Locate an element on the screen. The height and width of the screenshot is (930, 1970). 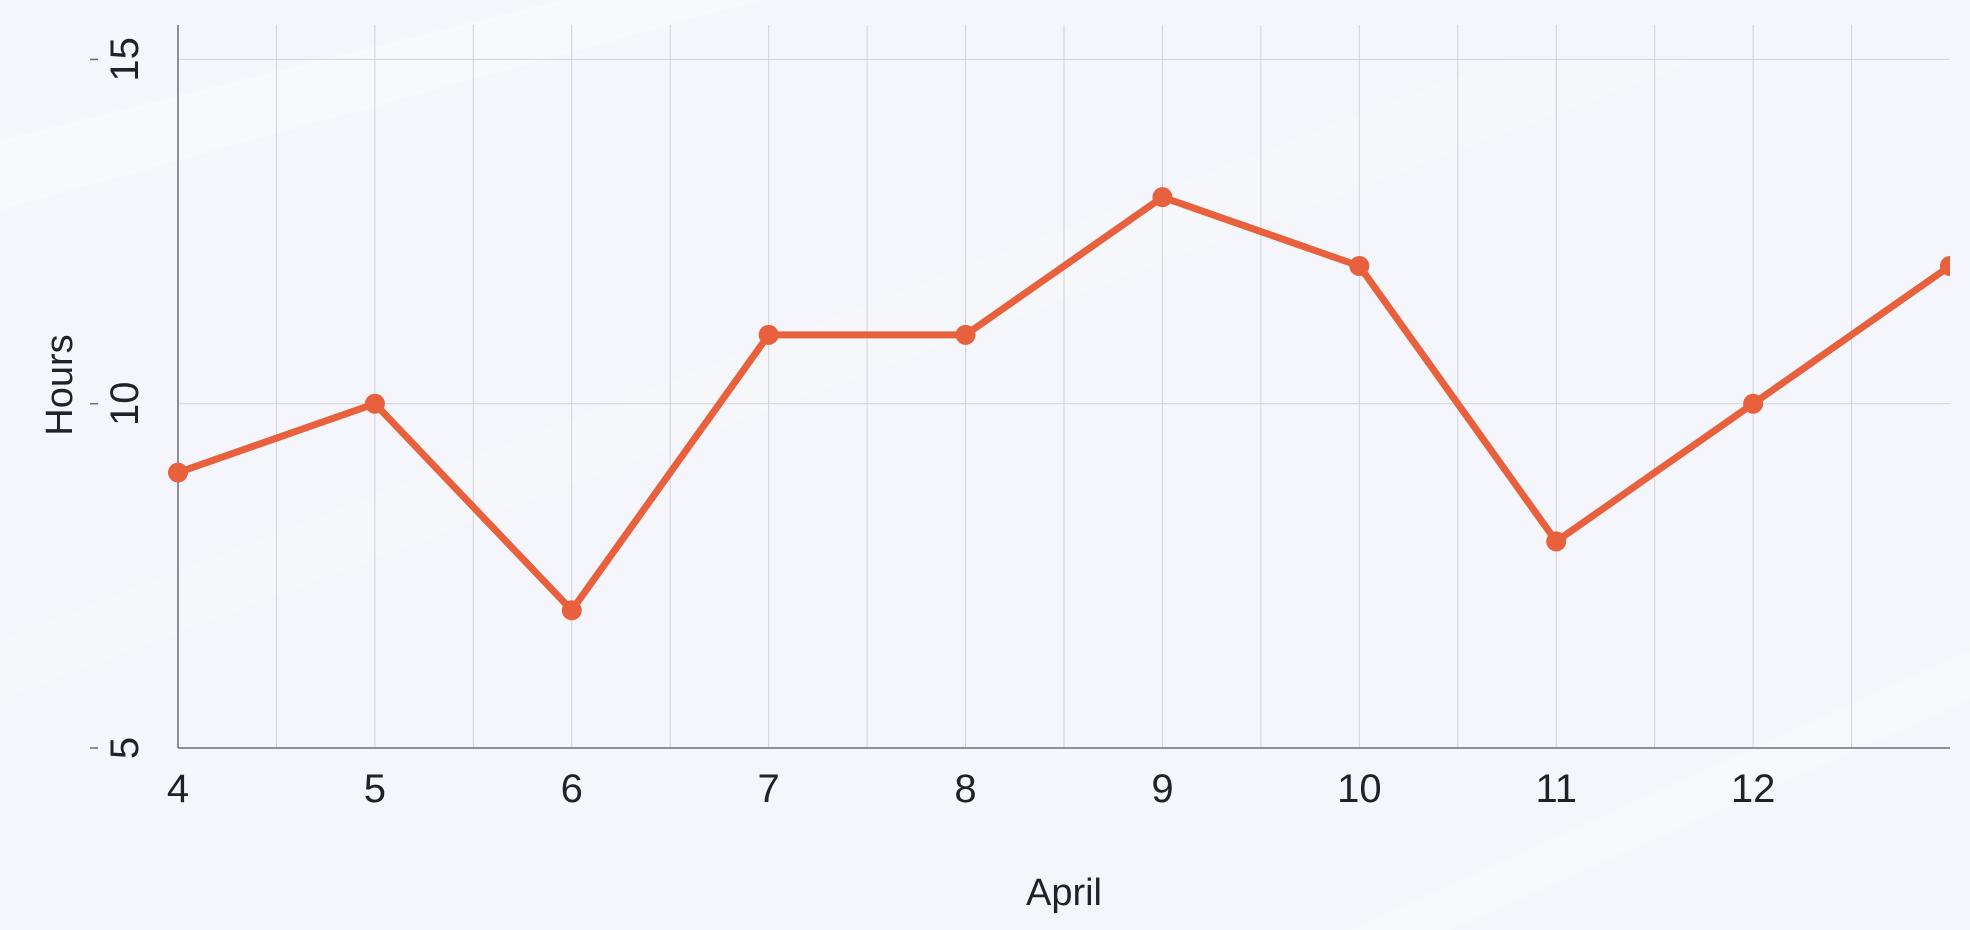
x-tick-label: 4 is located at coordinates (178, 789).